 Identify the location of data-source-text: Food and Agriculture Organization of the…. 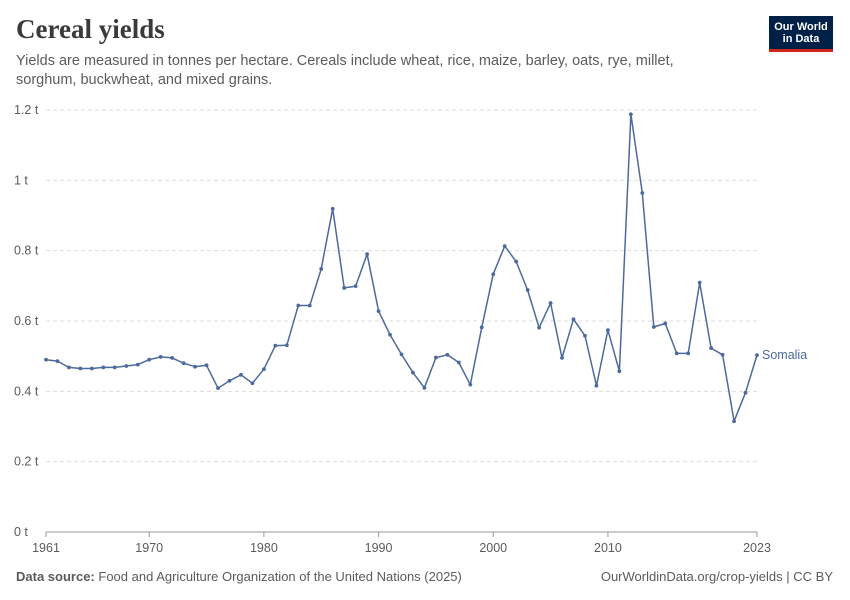
(280, 576).